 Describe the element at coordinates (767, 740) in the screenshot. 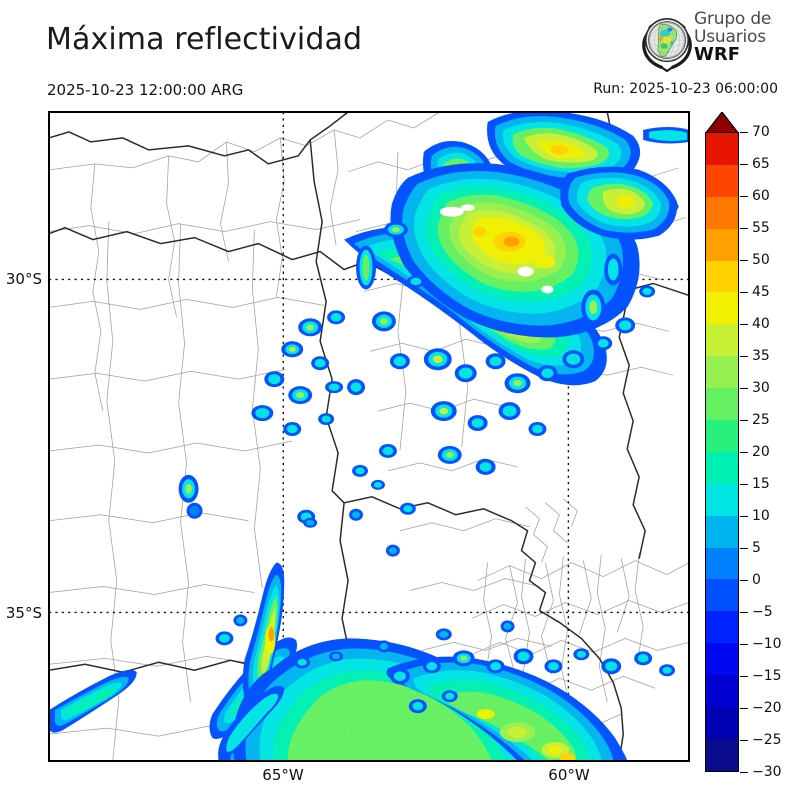

I see `colorbar-tick-label: −25` at that location.